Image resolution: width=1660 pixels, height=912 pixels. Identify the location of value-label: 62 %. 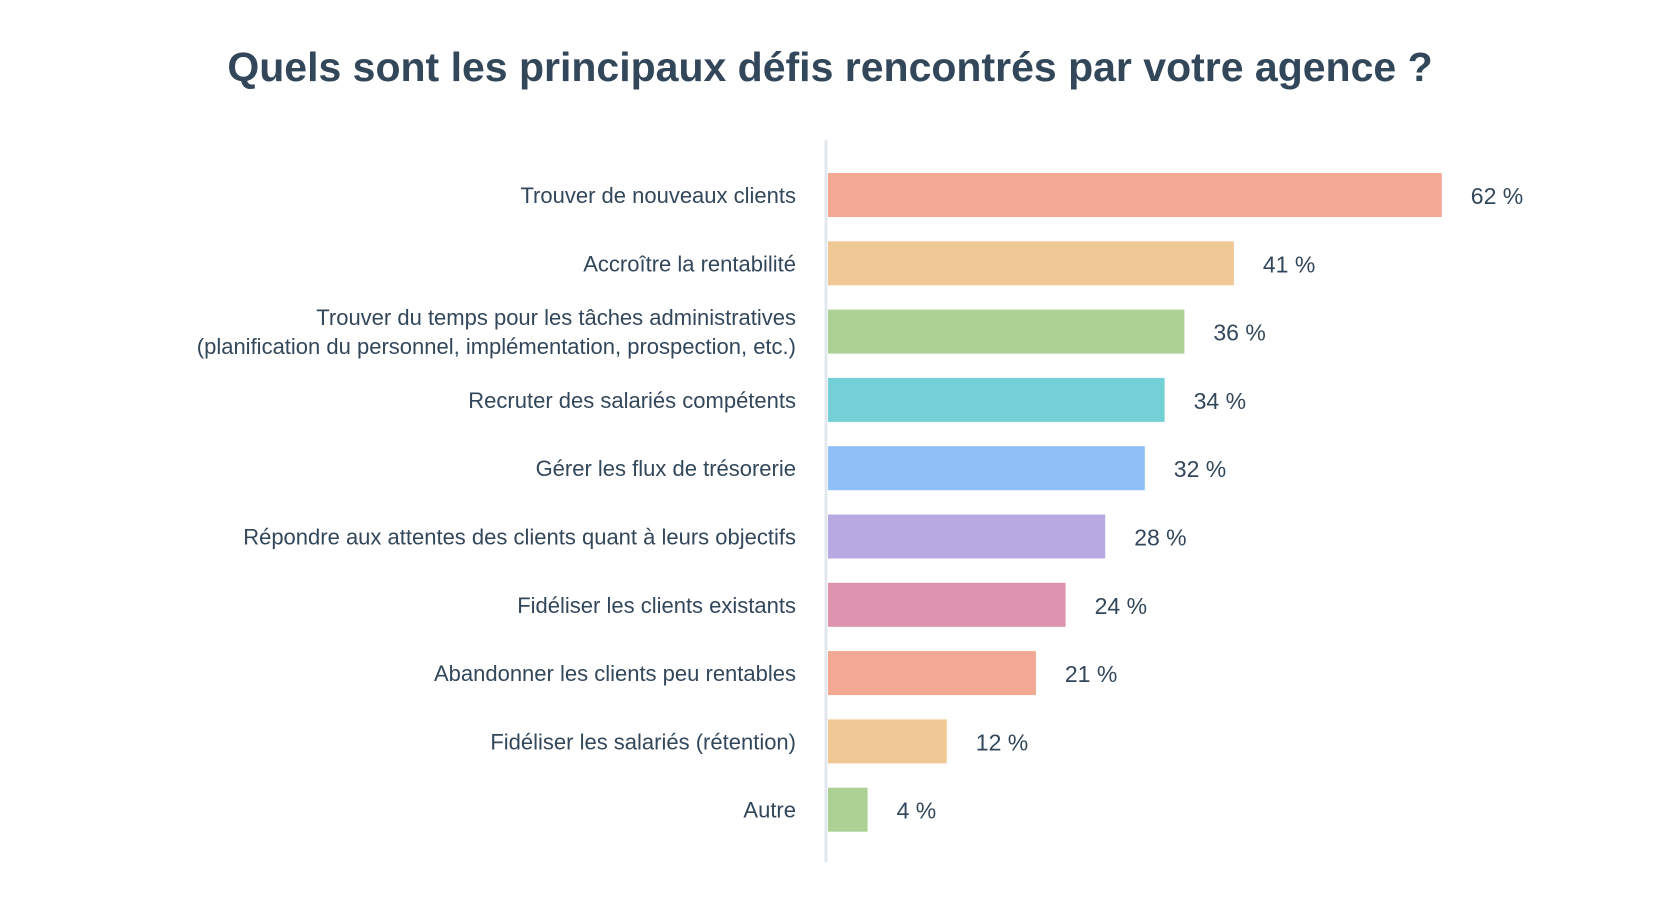
(1497, 196).